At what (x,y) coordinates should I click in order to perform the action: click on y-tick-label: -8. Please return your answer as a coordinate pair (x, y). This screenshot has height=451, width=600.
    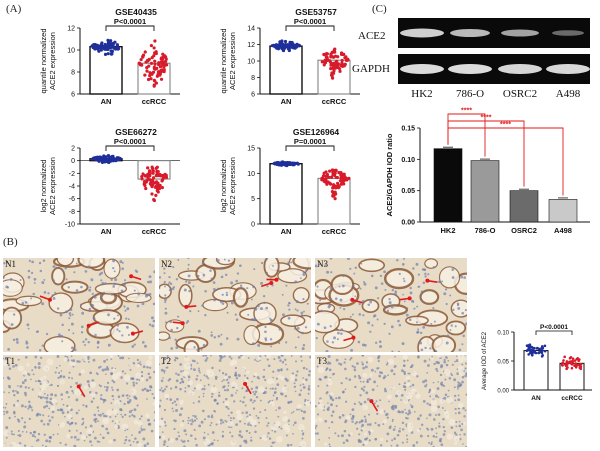
    Looking at the image, I should click on (72, 212).